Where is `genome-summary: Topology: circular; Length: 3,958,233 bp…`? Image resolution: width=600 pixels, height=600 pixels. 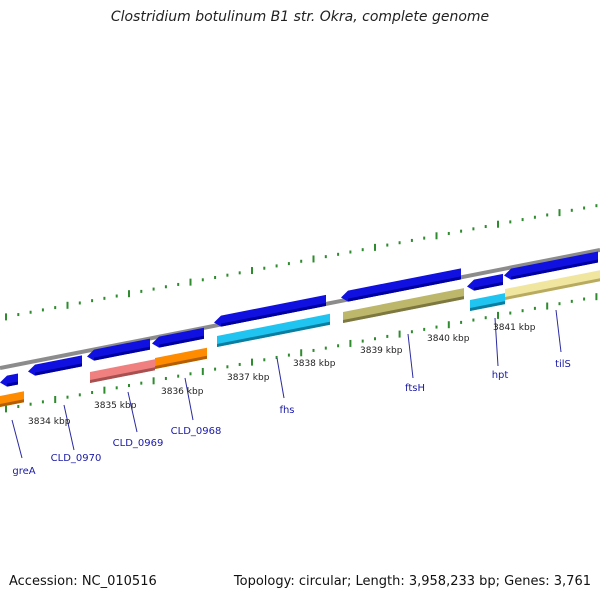 genome-summary: Topology: circular; Length: 3,958,233 bp… is located at coordinates (412, 581).